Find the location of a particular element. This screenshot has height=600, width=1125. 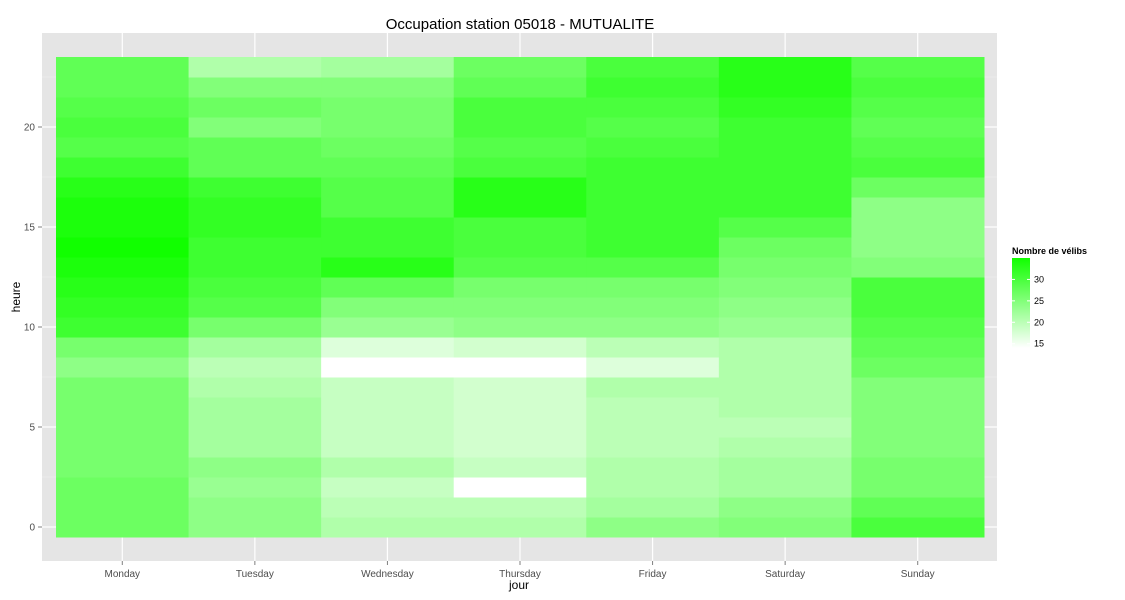

x-axis-title: jour is located at coordinates (518, 585).